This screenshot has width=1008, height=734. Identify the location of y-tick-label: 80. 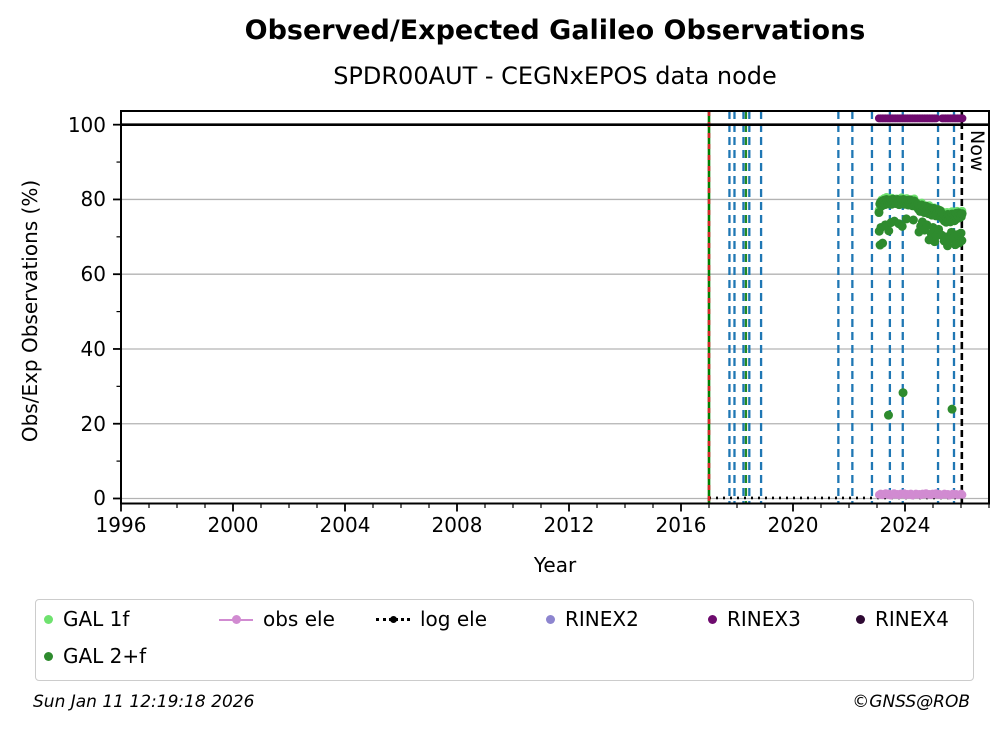
(93, 199).